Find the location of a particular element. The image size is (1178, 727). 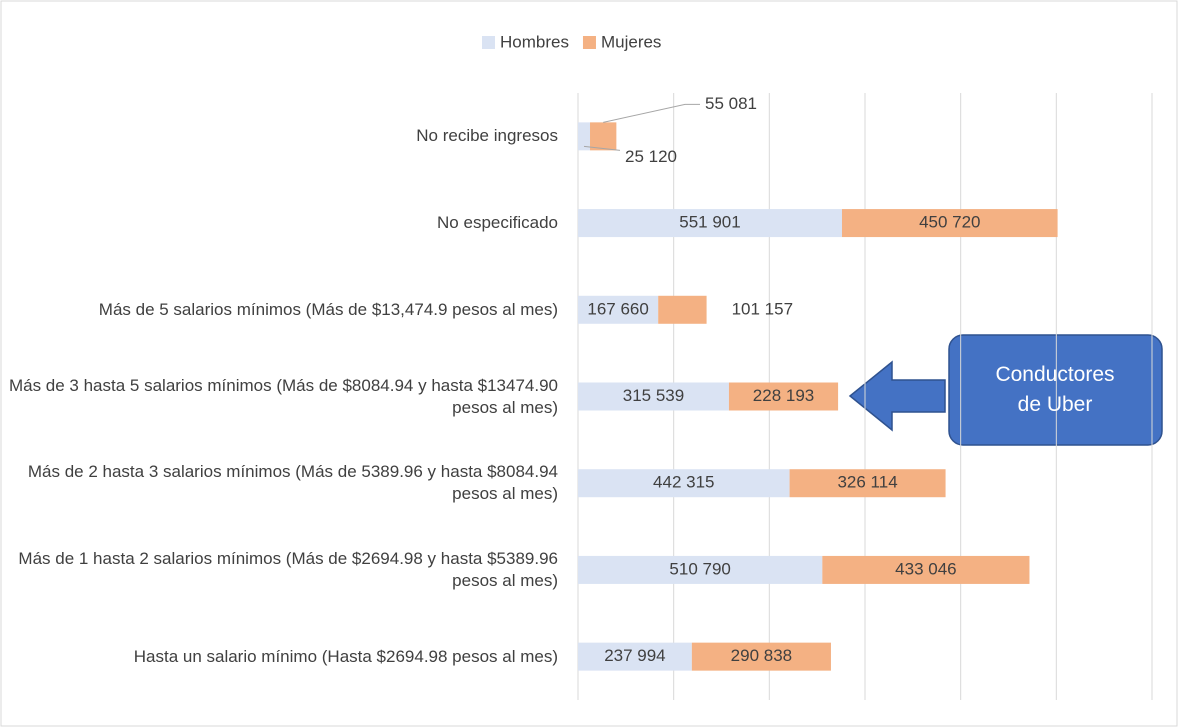

data-label: 167 660 is located at coordinates (617, 308).